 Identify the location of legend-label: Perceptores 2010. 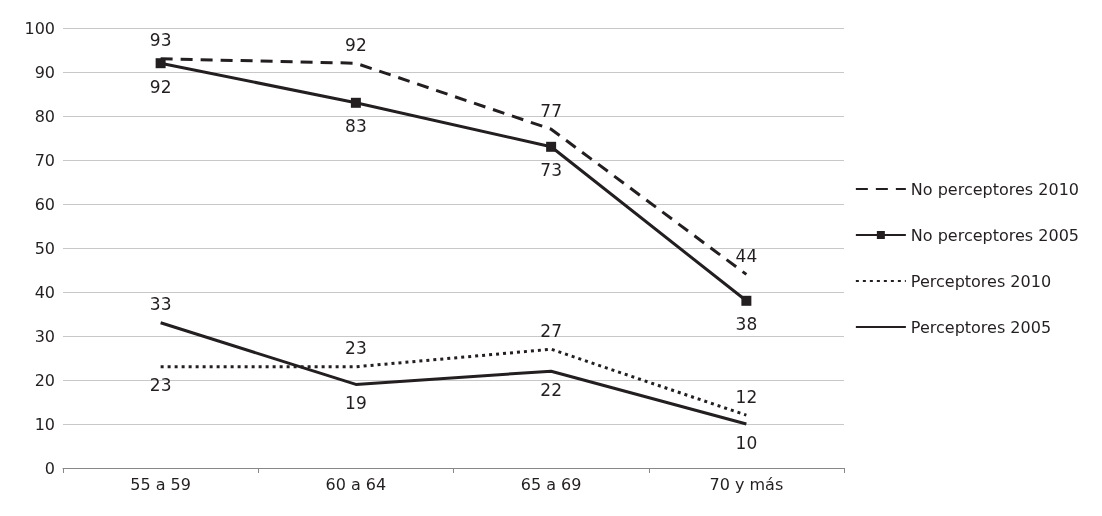
(981, 281).